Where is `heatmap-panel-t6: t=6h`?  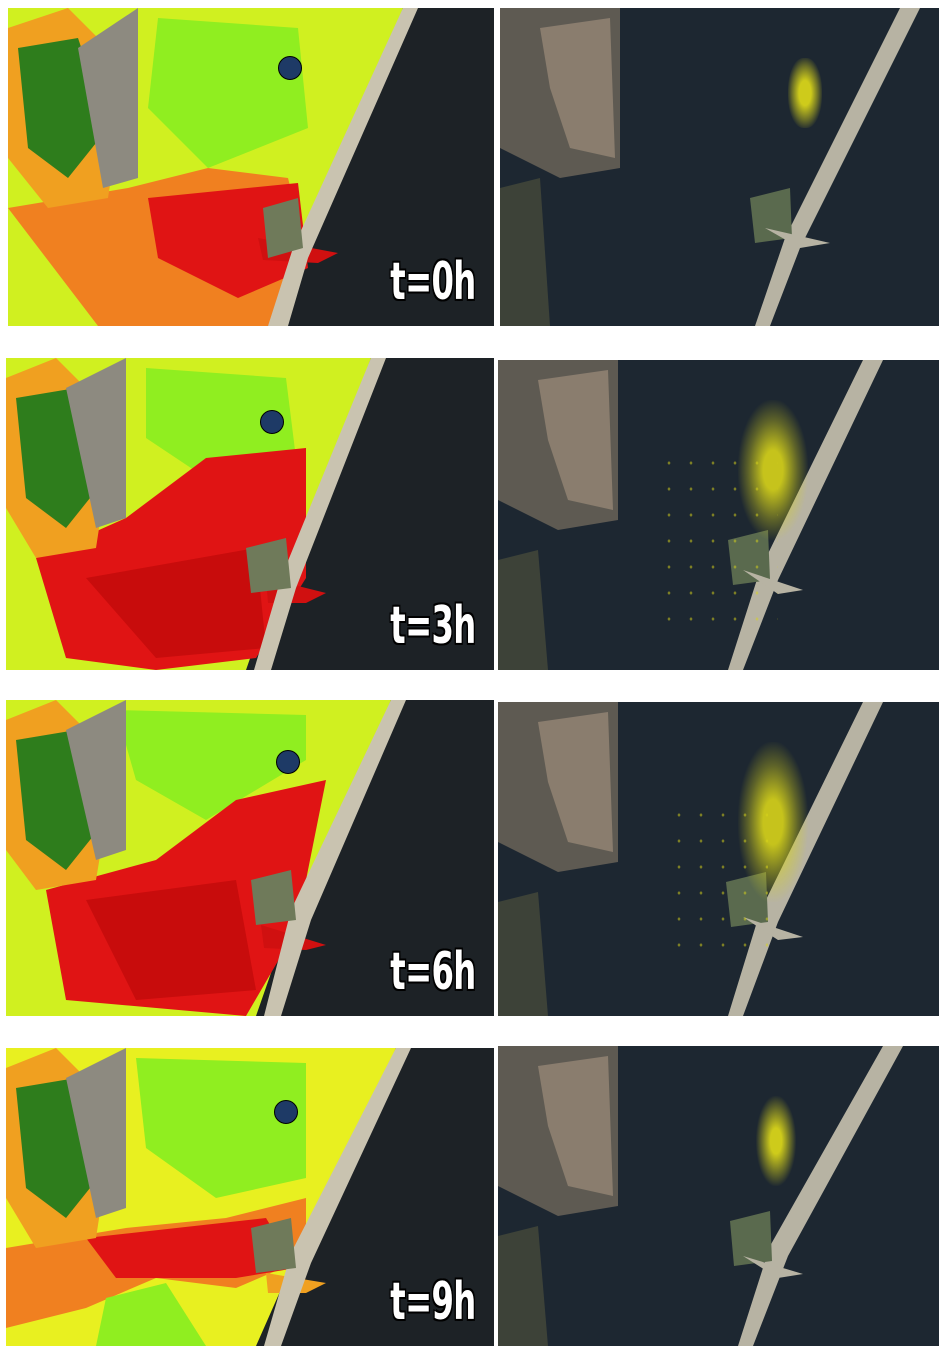
heatmap-panel-t6: t=6h is located at coordinates (250, 858).